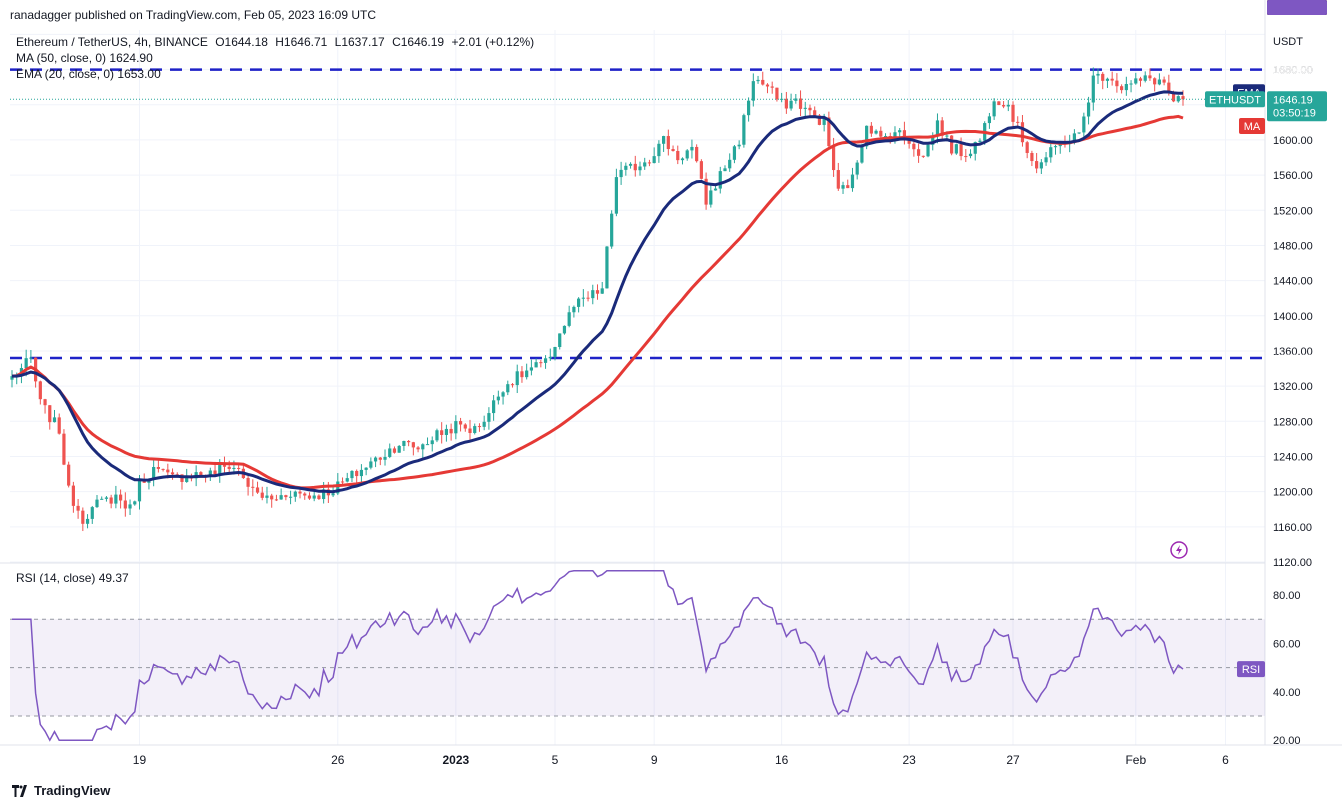 This screenshot has width=1342, height=809. Describe the element at coordinates (1293, 317) in the screenshot. I see `price-tick-label: 1400.00` at that location.